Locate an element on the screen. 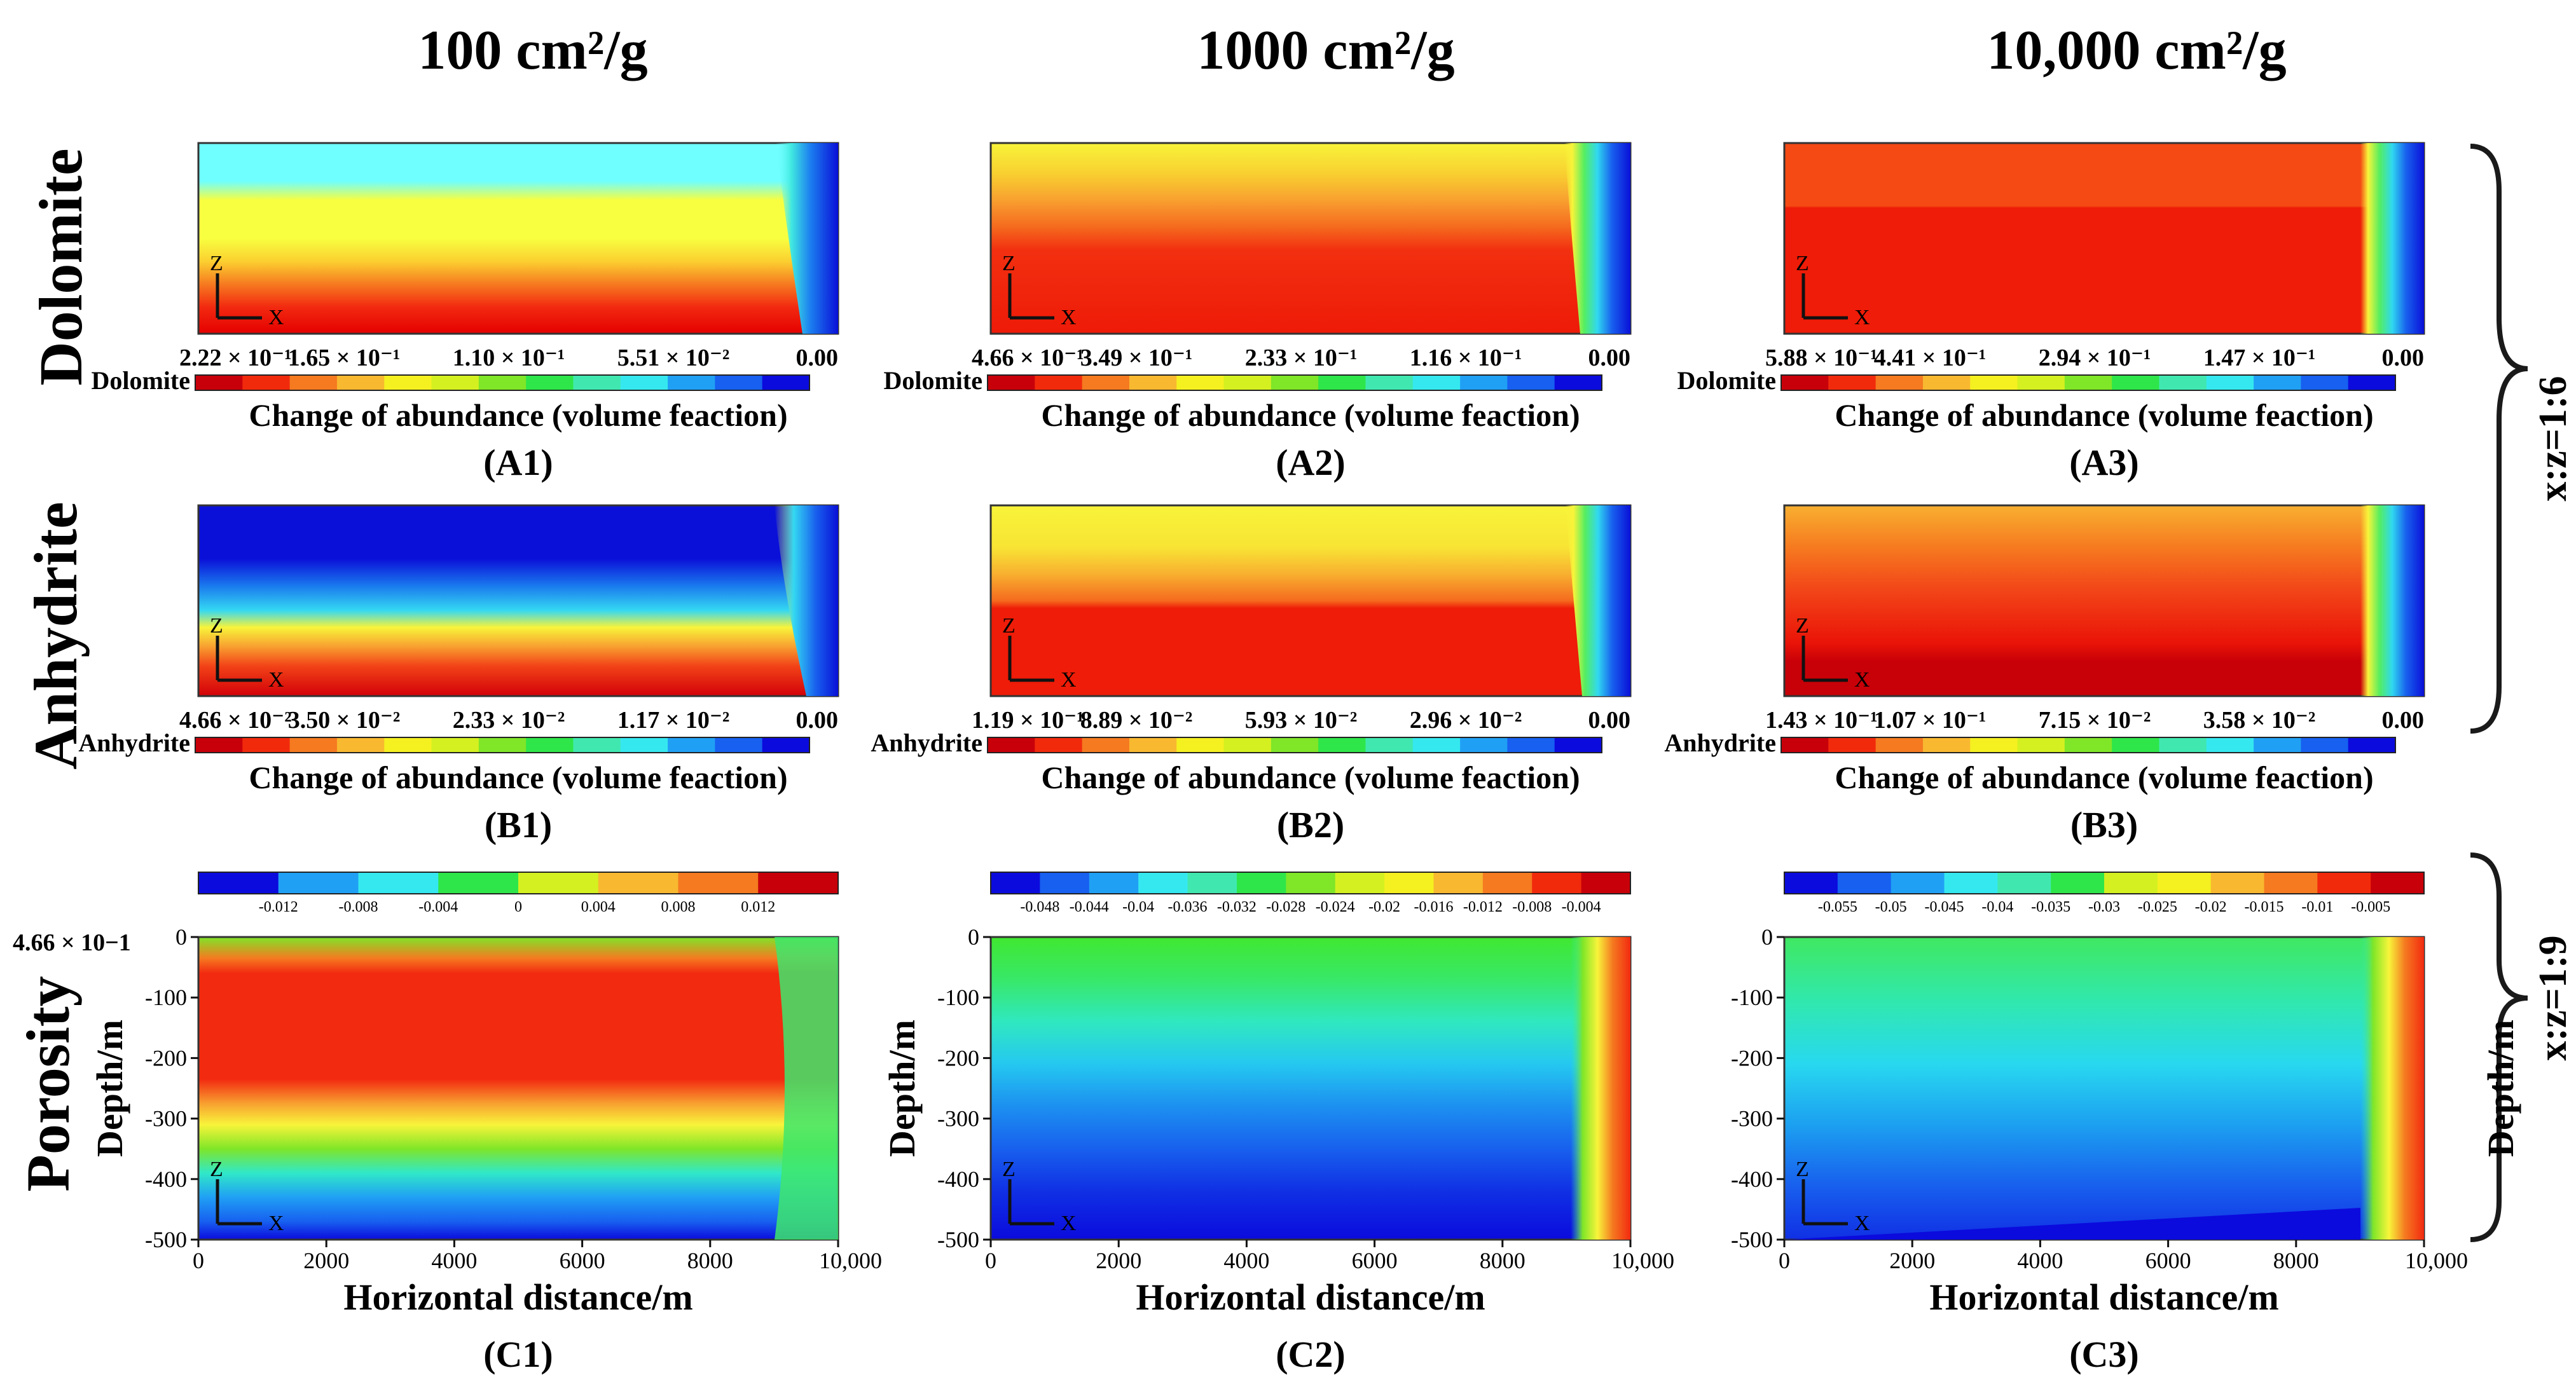  b2-colorbar-tick: 2.96 × 10⁻² is located at coordinates (1466, 720).